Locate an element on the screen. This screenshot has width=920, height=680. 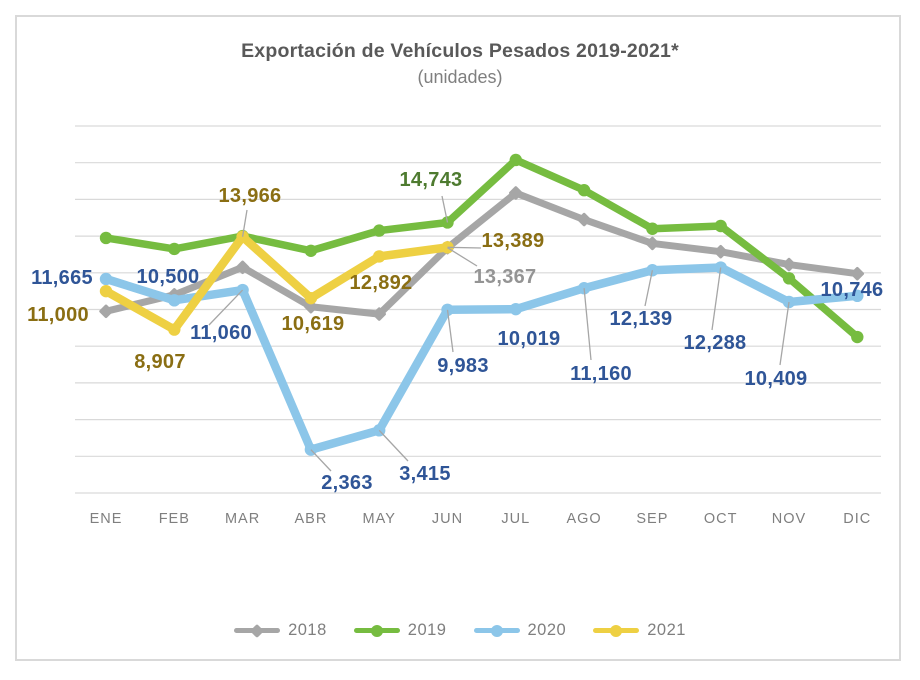
data-label-2021-FEB: 8,907 is located at coordinates (160, 362).